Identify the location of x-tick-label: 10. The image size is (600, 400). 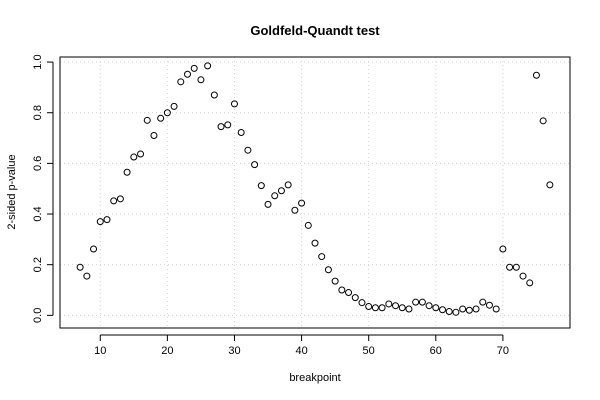
(100, 351).